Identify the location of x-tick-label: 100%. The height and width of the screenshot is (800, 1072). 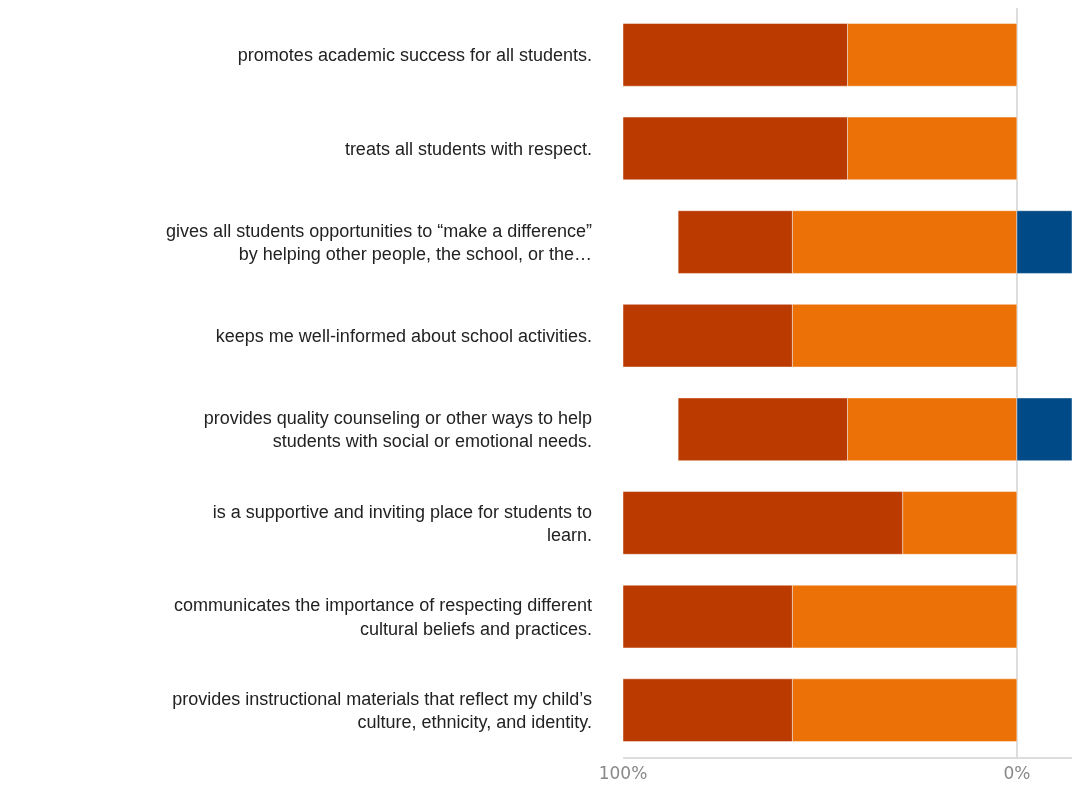
(623, 773).